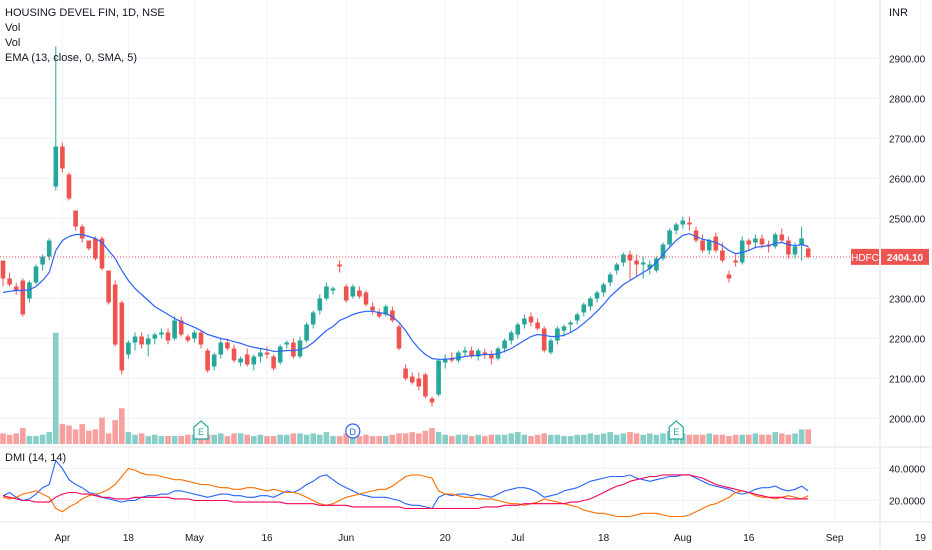  I want to click on time-axis: Apr 18 May 16 Jun 20 Jul 18 Aug 16 Sep 19, so click(491, 538).